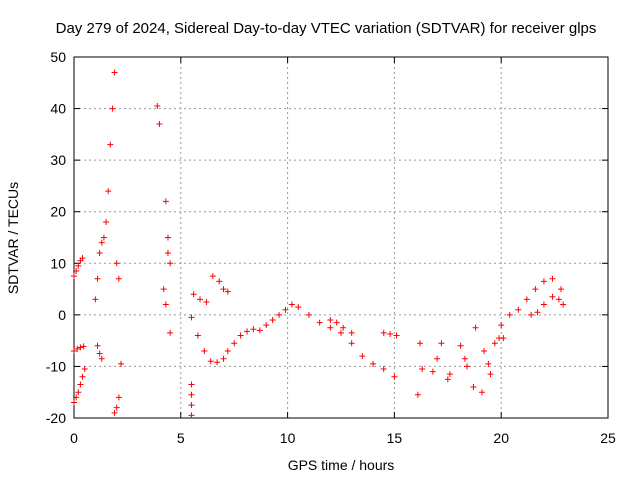 Image resolution: width=640 pixels, height=480 pixels. Describe the element at coordinates (58, 212) in the screenshot. I see `y-tick-label: 20` at that location.